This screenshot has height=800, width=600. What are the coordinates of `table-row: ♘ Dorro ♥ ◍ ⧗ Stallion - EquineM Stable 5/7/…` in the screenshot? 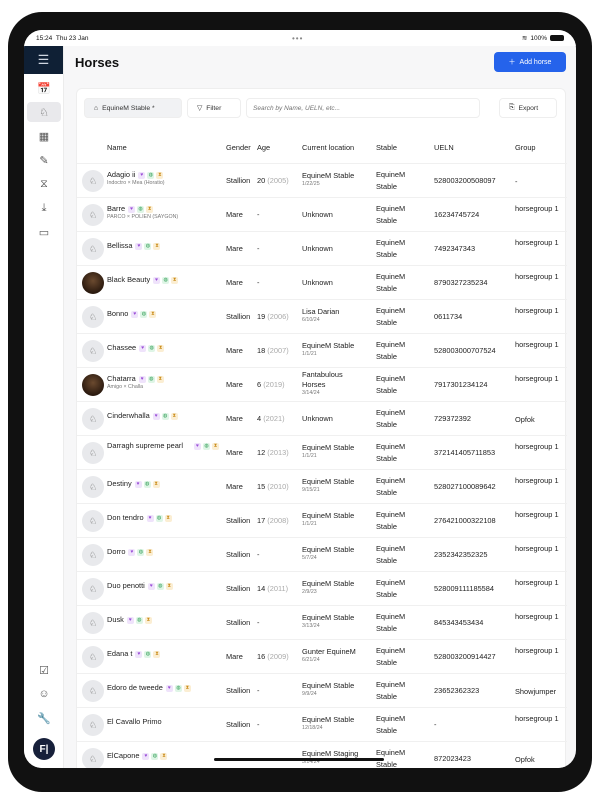 It's located at (322, 554).